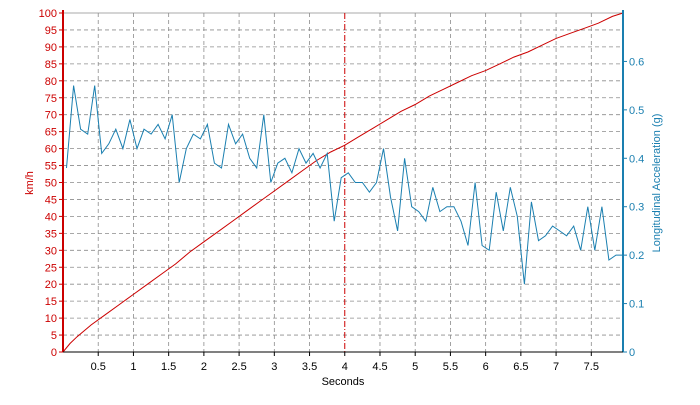 The image size is (700, 405). I want to click on y-left-tick-label: 80, so click(51, 82).